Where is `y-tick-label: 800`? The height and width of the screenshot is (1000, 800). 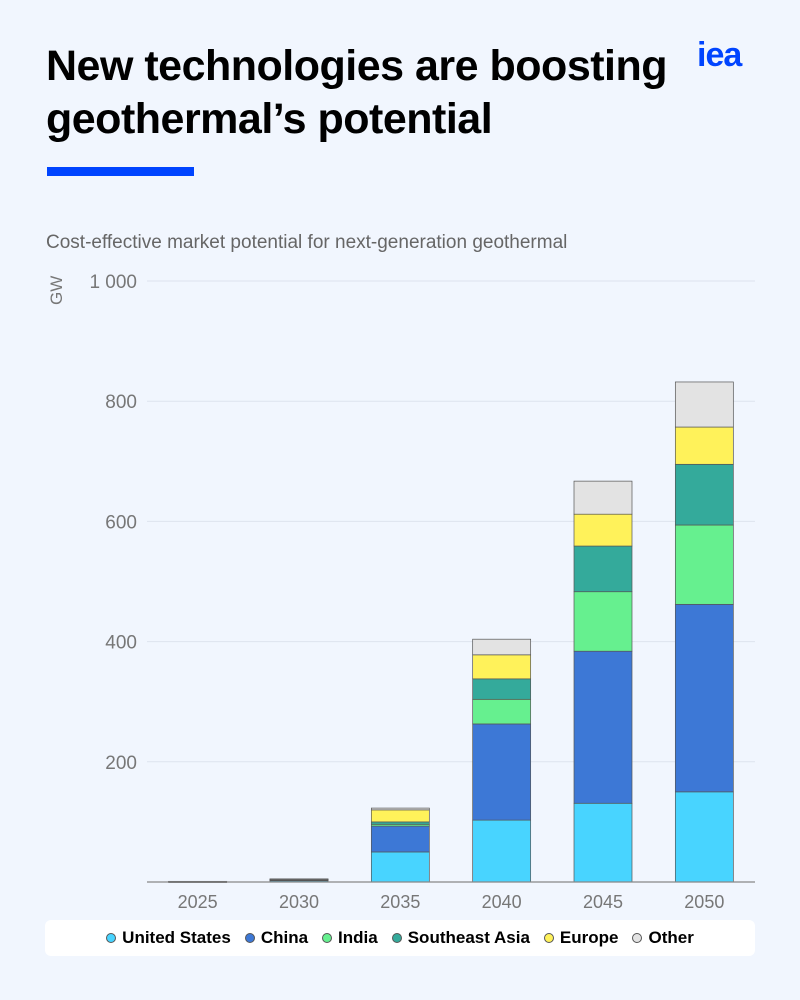 y-tick-label: 800 is located at coordinates (121, 402).